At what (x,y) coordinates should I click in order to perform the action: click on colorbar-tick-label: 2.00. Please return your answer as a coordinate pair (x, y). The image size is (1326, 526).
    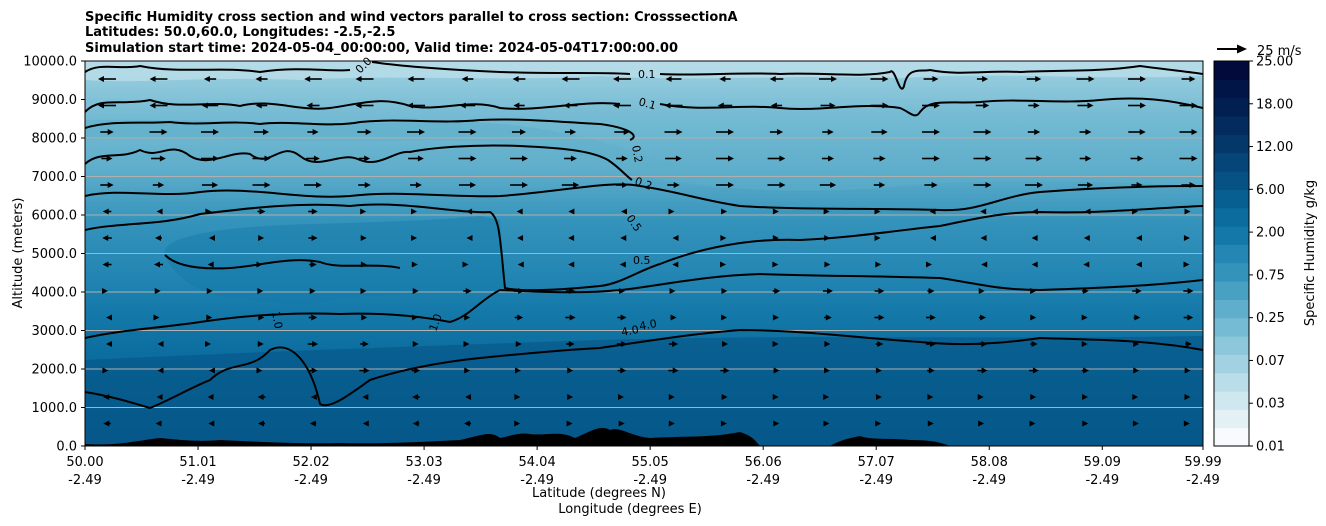
    Looking at the image, I should click on (1270, 233).